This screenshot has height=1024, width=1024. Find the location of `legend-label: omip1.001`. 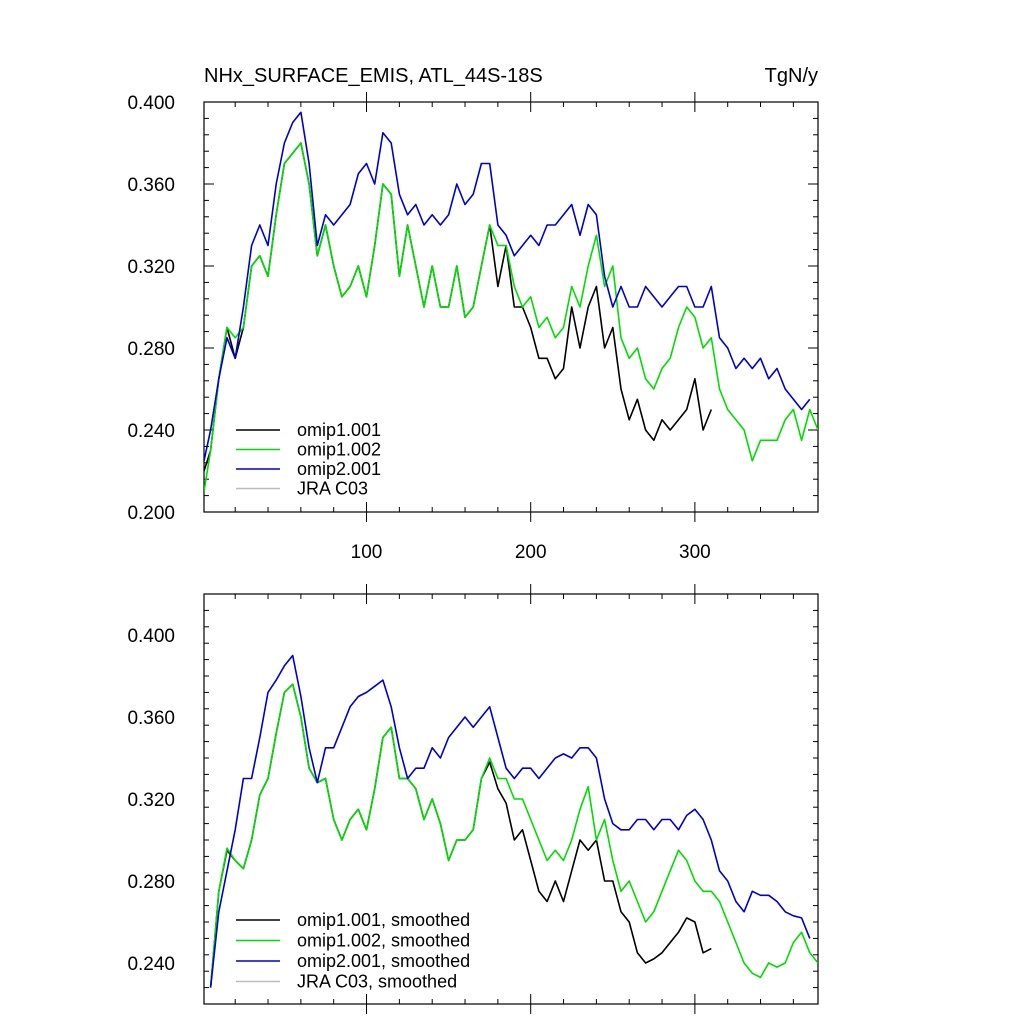

legend-label: omip1.001 is located at coordinates (339, 430).